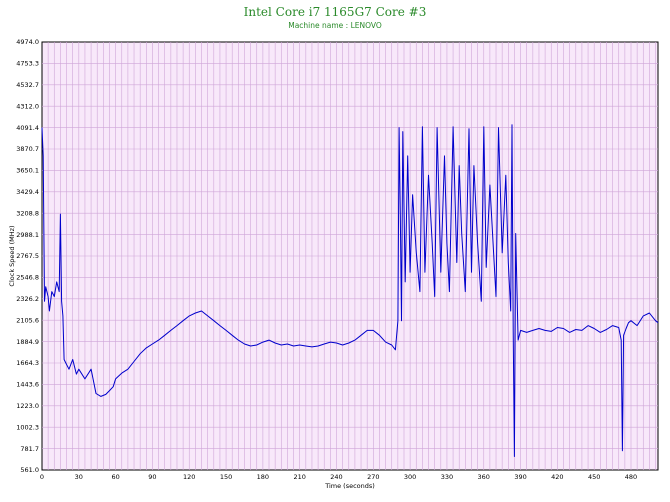 This screenshot has height=502, width=670. Describe the element at coordinates (27, 149) in the screenshot. I see `y-tick-label: 3870.7` at that location.